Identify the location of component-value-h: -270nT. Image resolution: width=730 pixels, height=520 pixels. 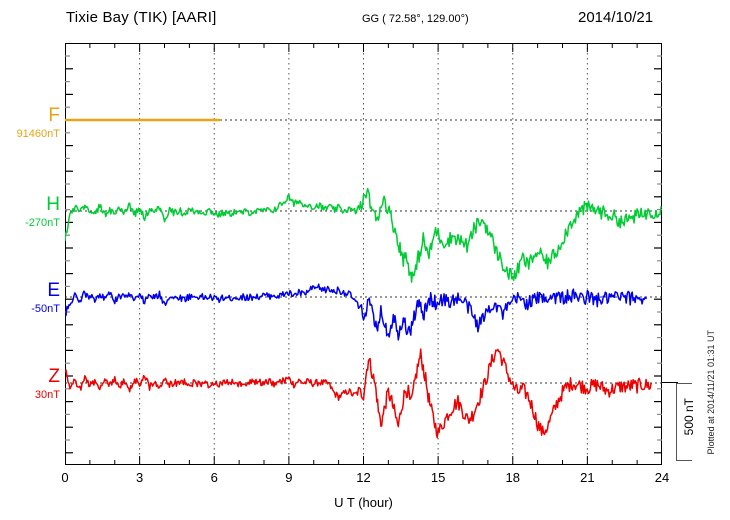
(42, 223).